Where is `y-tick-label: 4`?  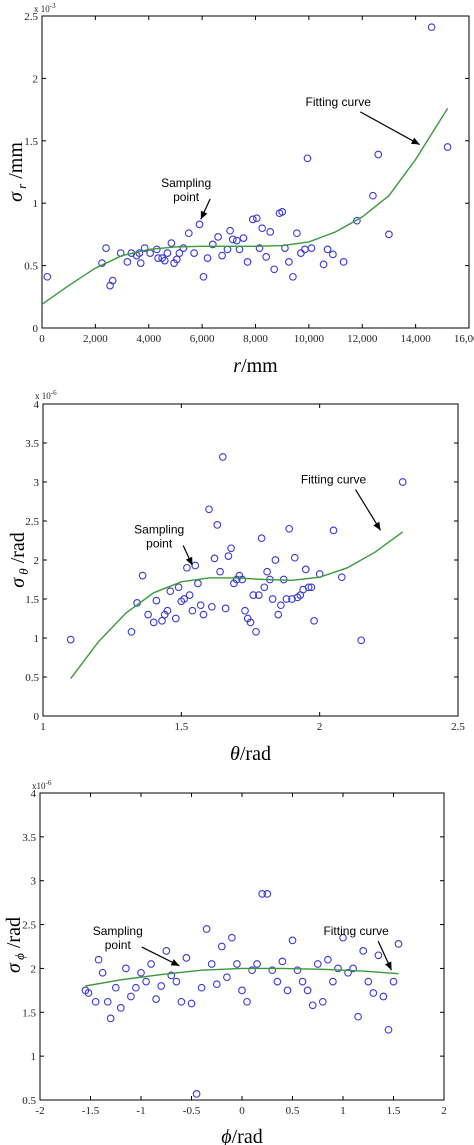 y-tick-label: 4 is located at coordinates (37, 405).